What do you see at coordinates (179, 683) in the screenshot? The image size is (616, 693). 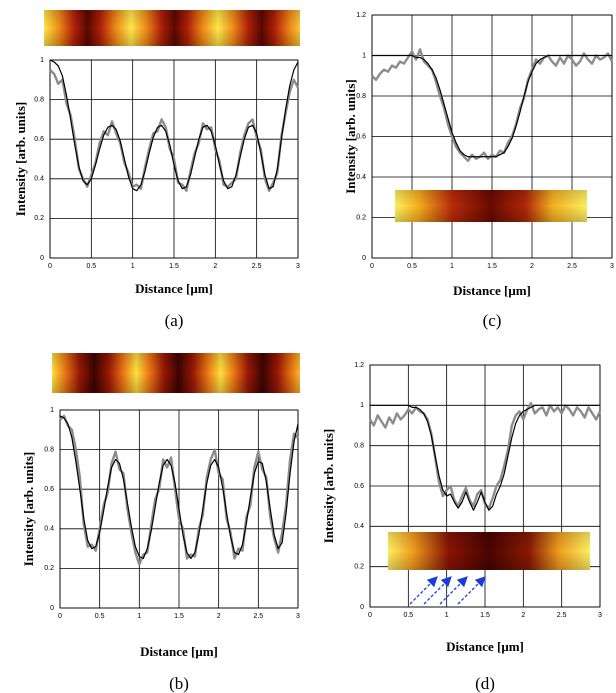 I see `panel-label: (b)` at bounding box center [179, 683].